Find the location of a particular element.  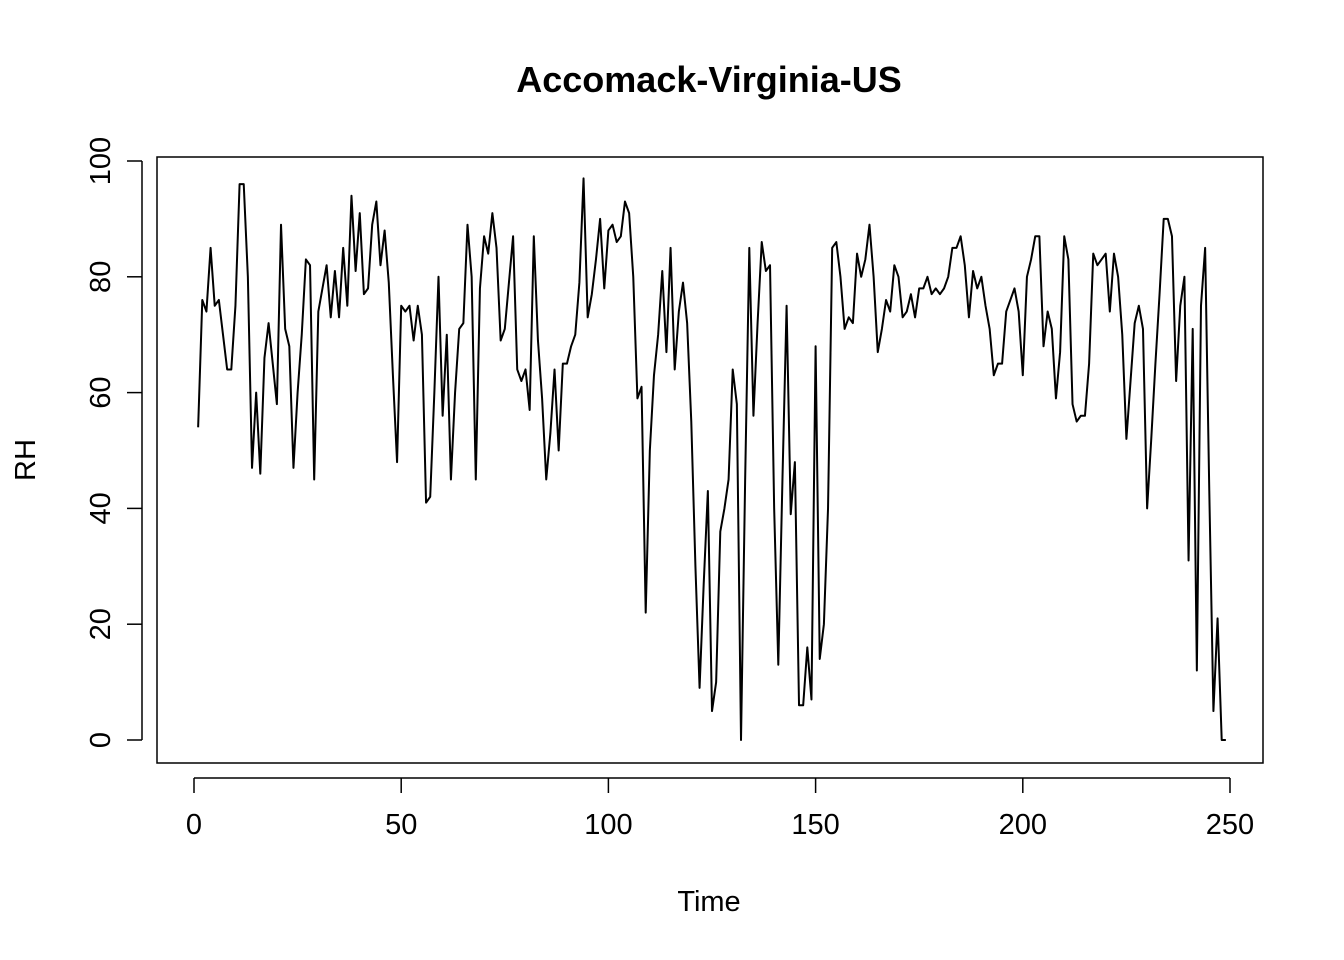

y-tick-label: 0 is located at coordinates (101, 740).